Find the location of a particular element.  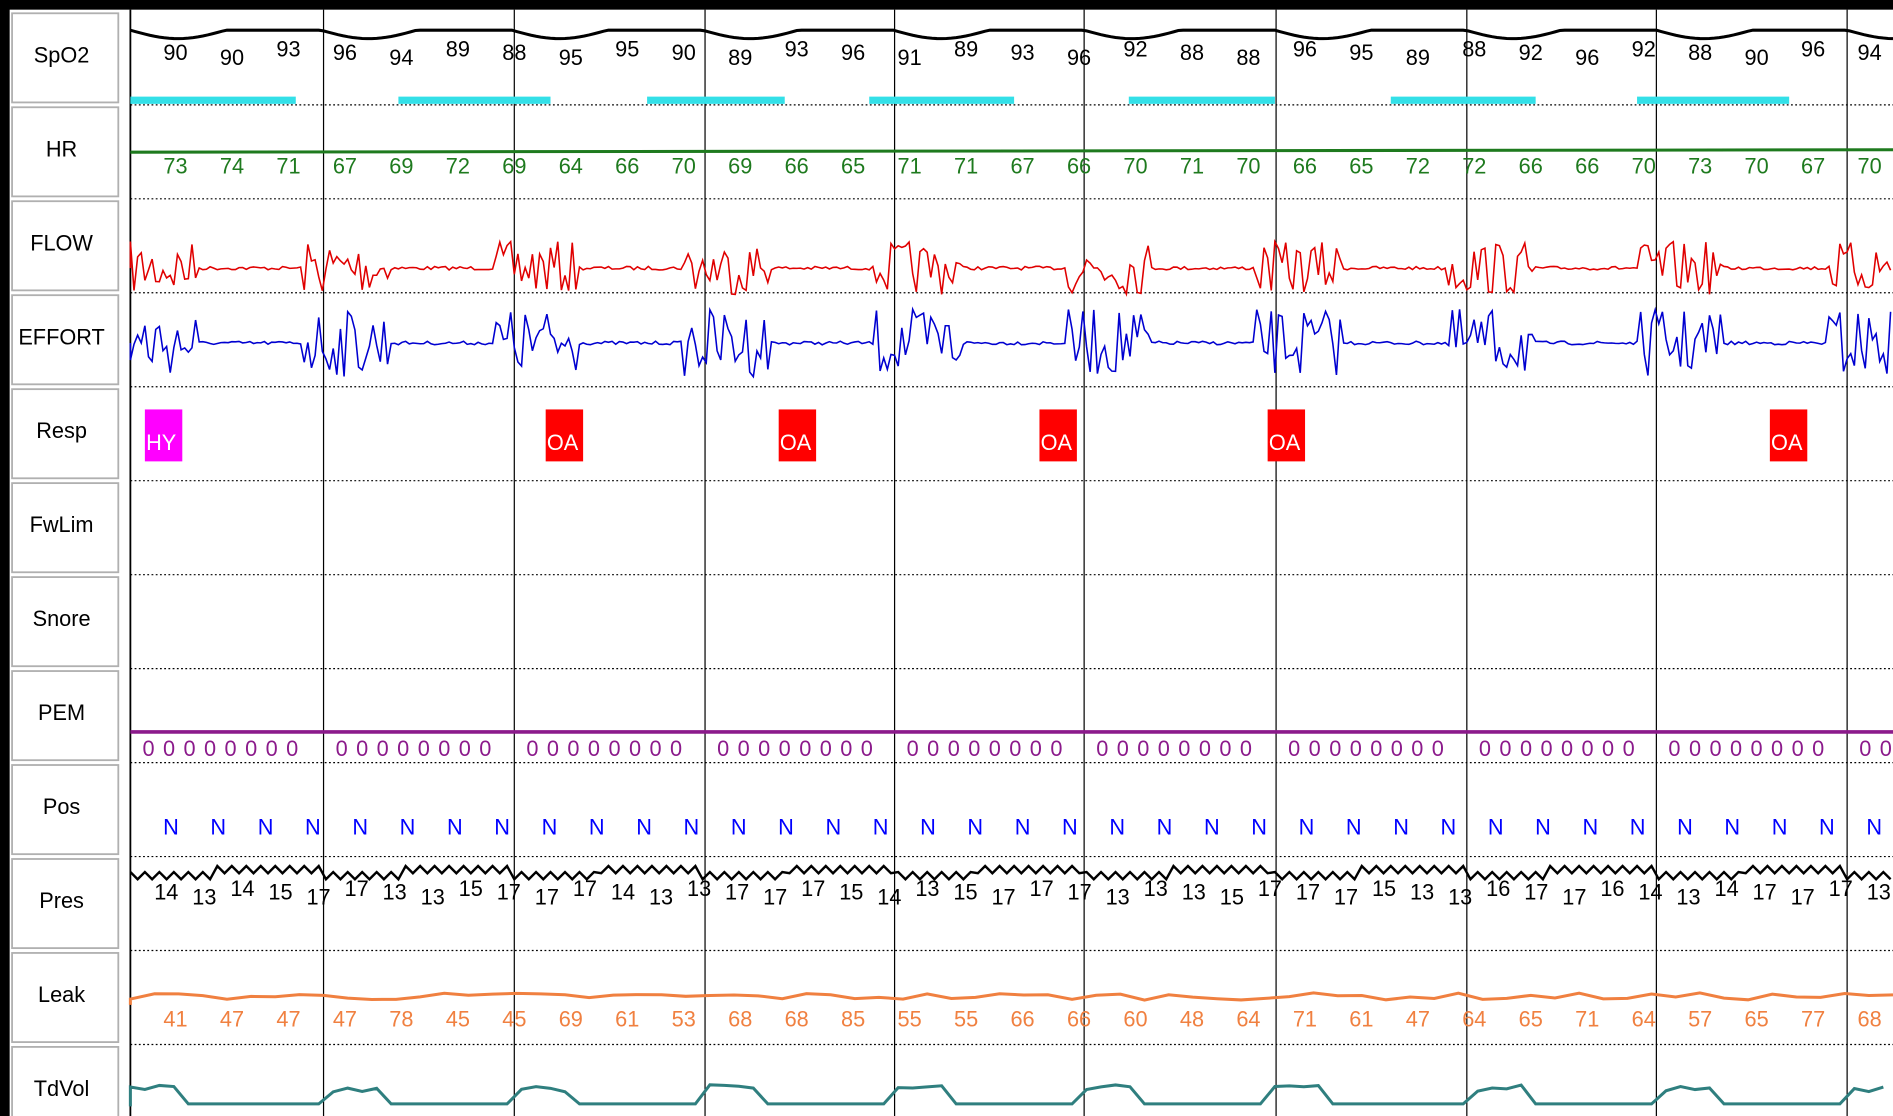

leak-value: 48 is located at coordinates (1192, 1018).